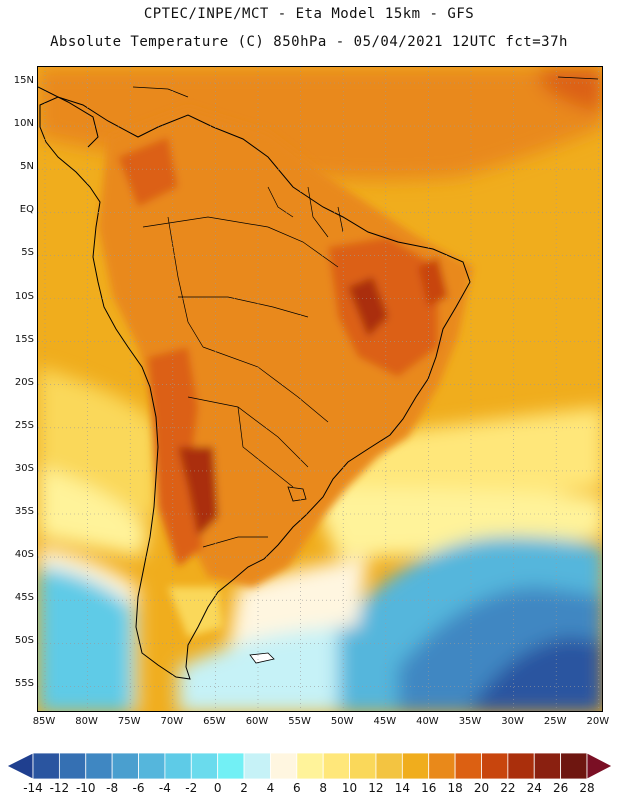 This screenshot has width=618, height=800. Describe the element at coordinates (429, 788) in the screenshot. I see `colorbar-label: 16` at that location.